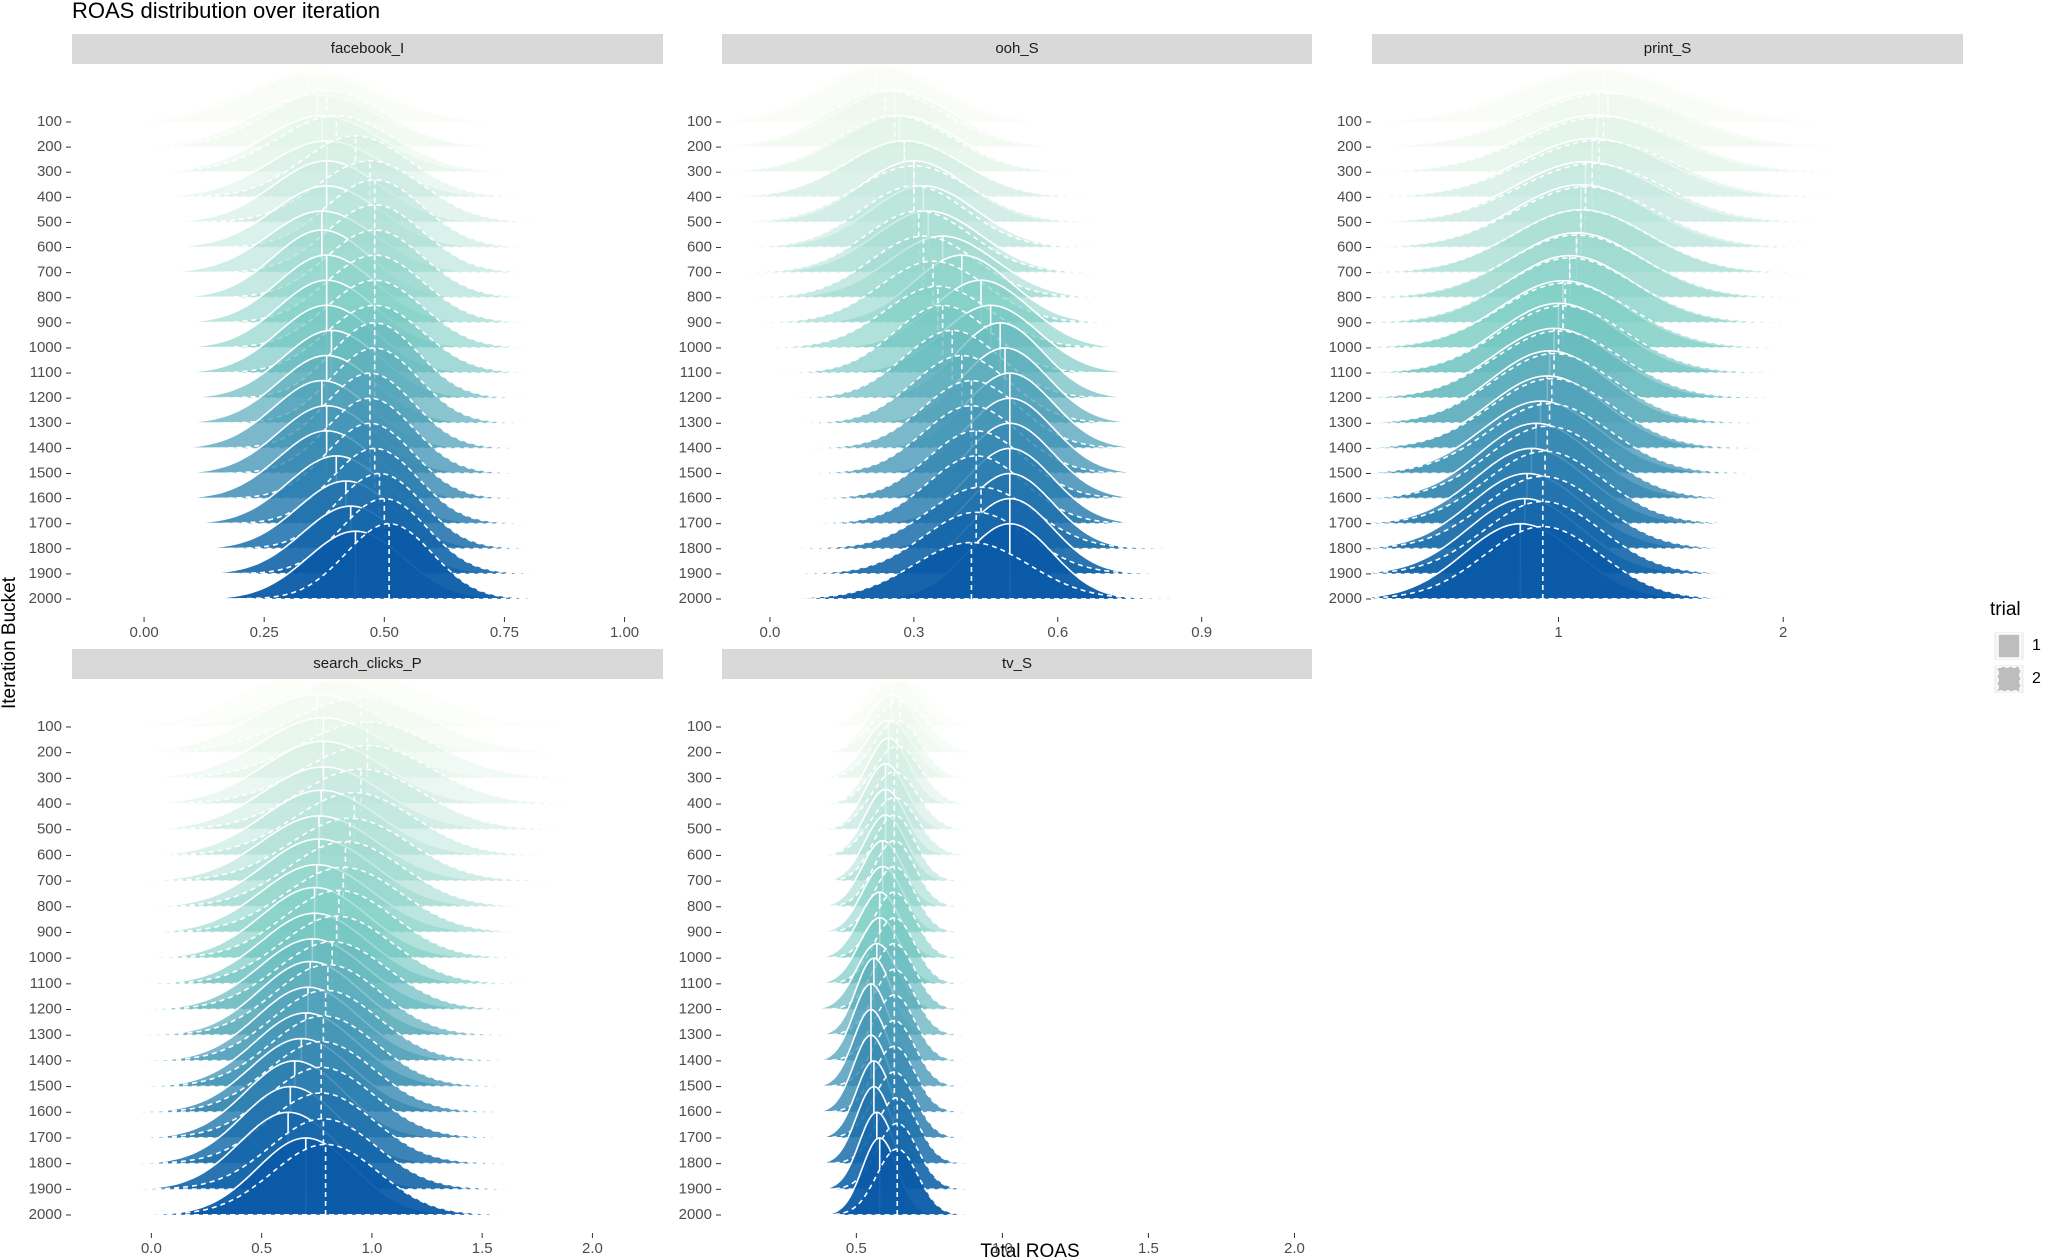 This screenshot has width=2048, height=1258. Describe the element at coordinates (226, 11) in the screenshot. I see `figure-title: ROAS distribution over iteration` at that location.